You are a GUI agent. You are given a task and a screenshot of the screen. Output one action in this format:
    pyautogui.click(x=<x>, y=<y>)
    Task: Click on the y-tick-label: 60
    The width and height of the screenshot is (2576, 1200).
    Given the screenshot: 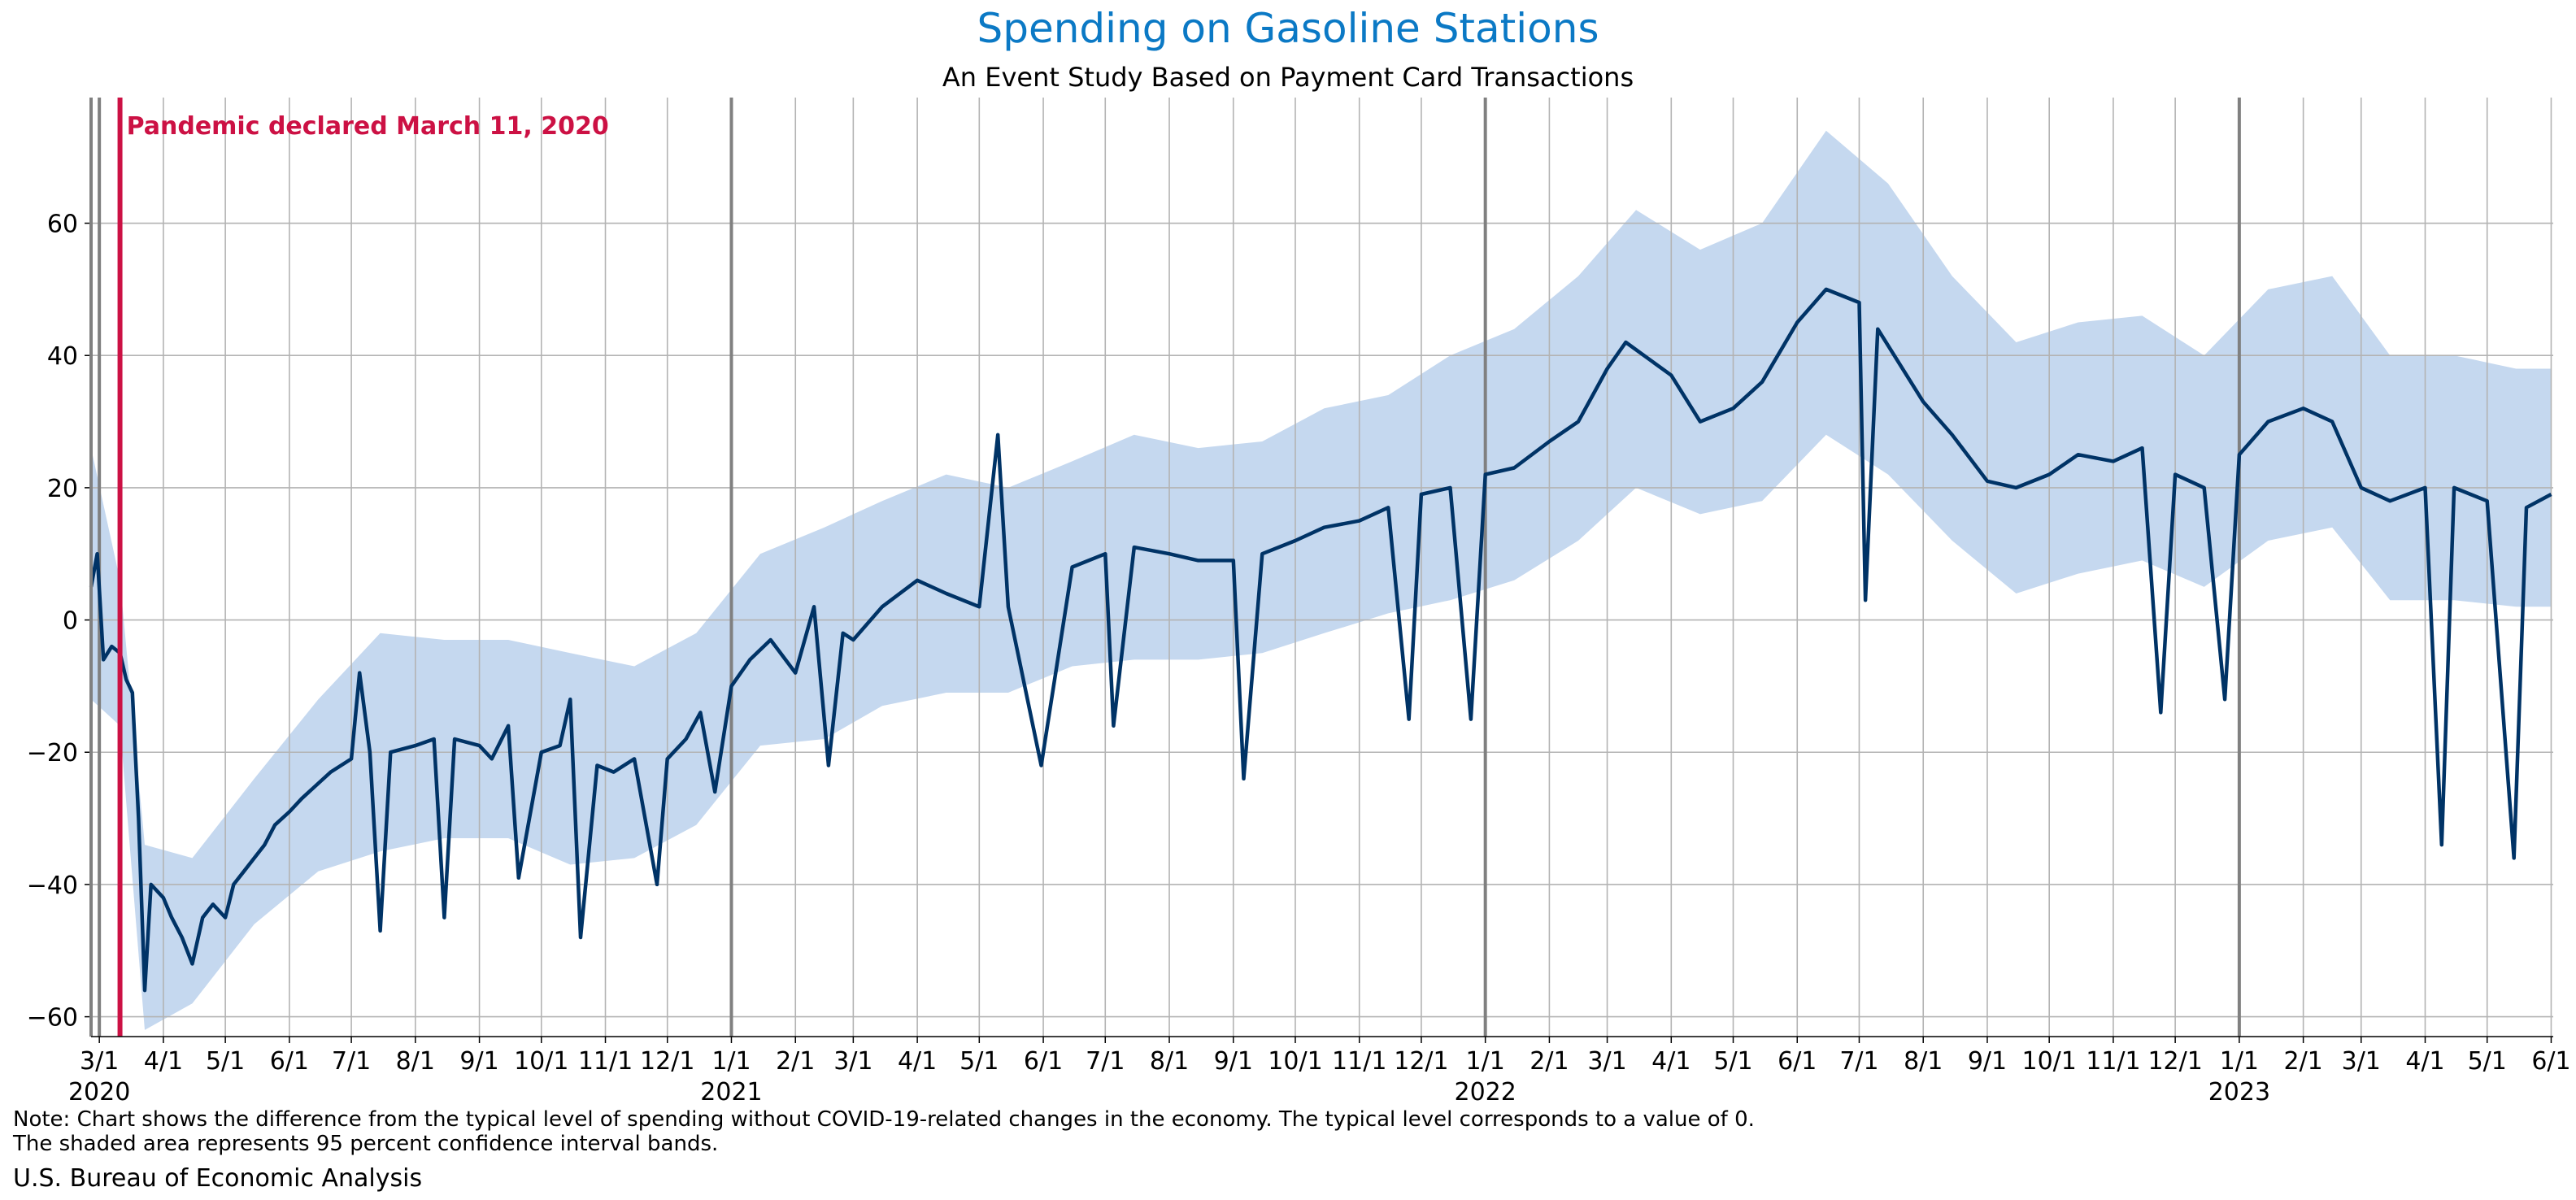 What is the action you would take?
    pyautogui.click(x=63, y=225)
    